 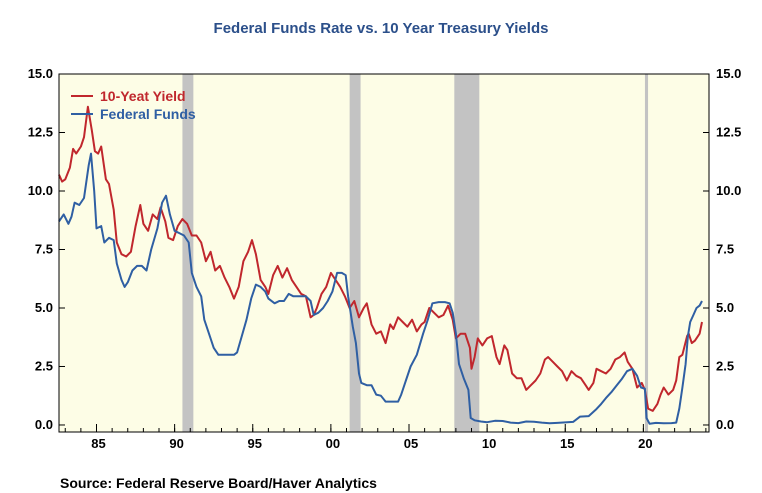 I want to click on y-tick-label-left: 12.5, so click(x=40, y=131).